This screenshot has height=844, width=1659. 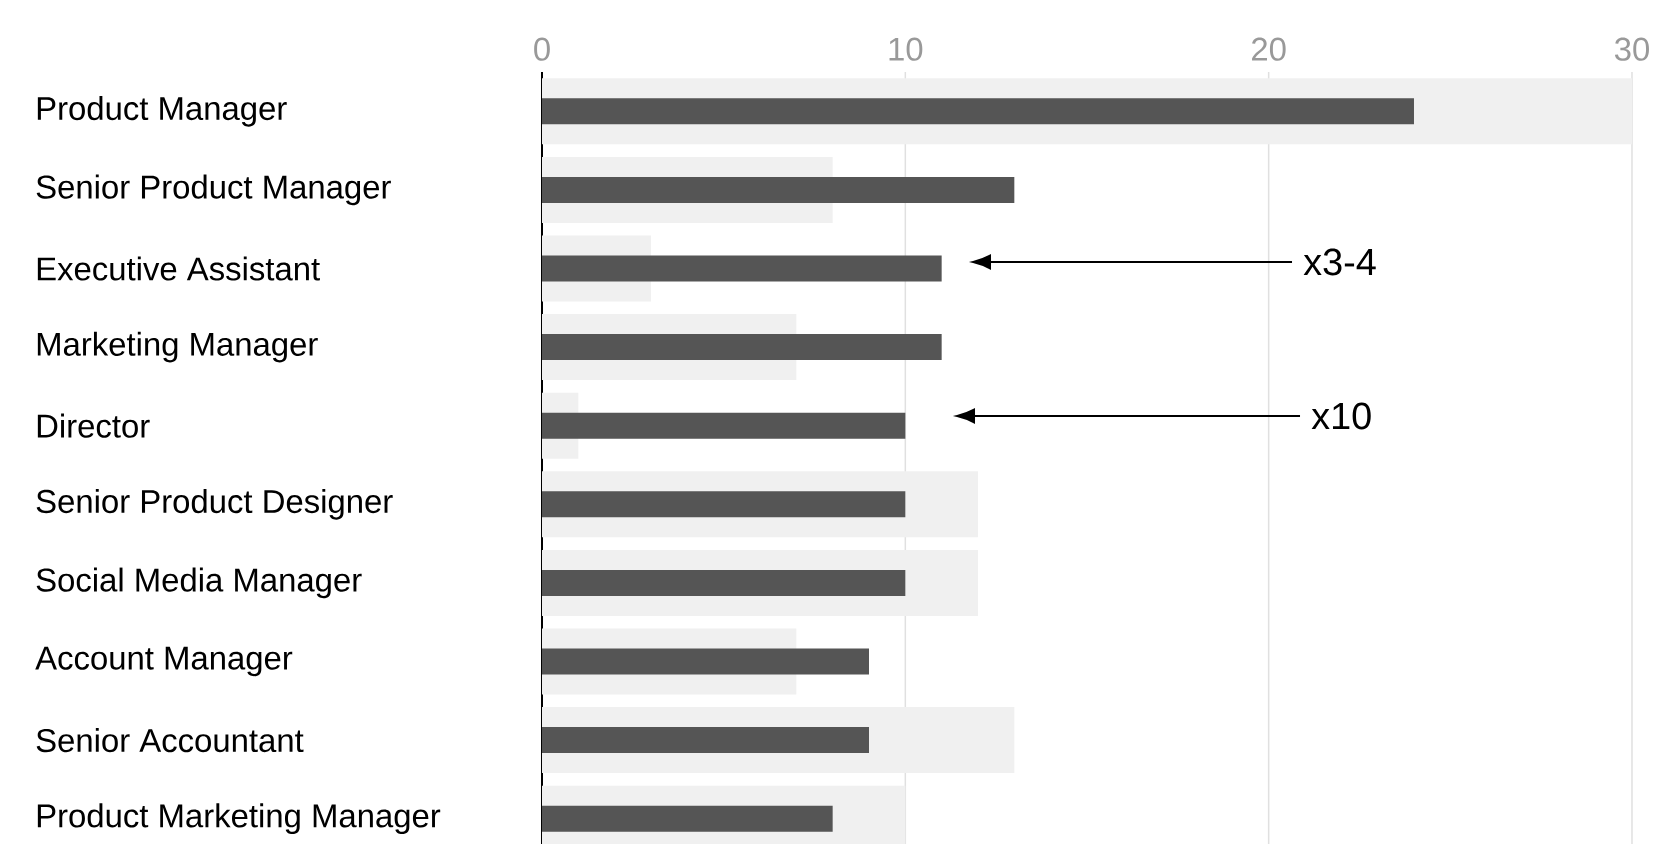 I want to click on y-tick-label: Executive Assistant, so click(x=178, y=268).